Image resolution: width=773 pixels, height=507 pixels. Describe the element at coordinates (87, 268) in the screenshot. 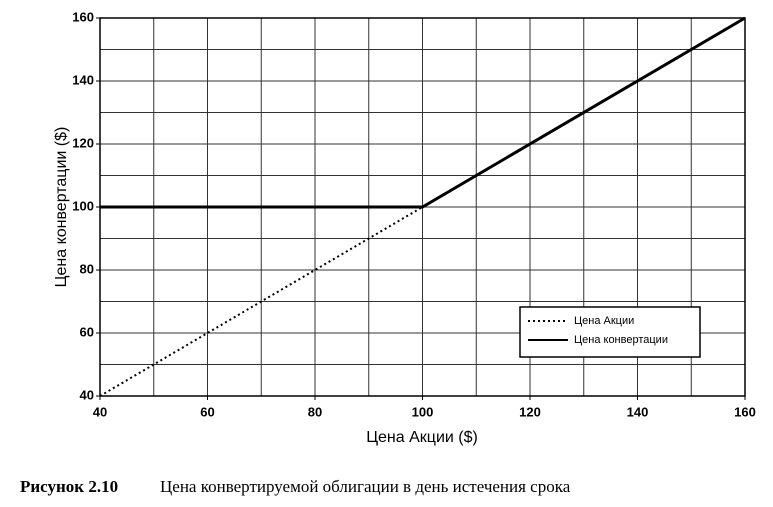

I see `y-tick-label: 80` at that location.